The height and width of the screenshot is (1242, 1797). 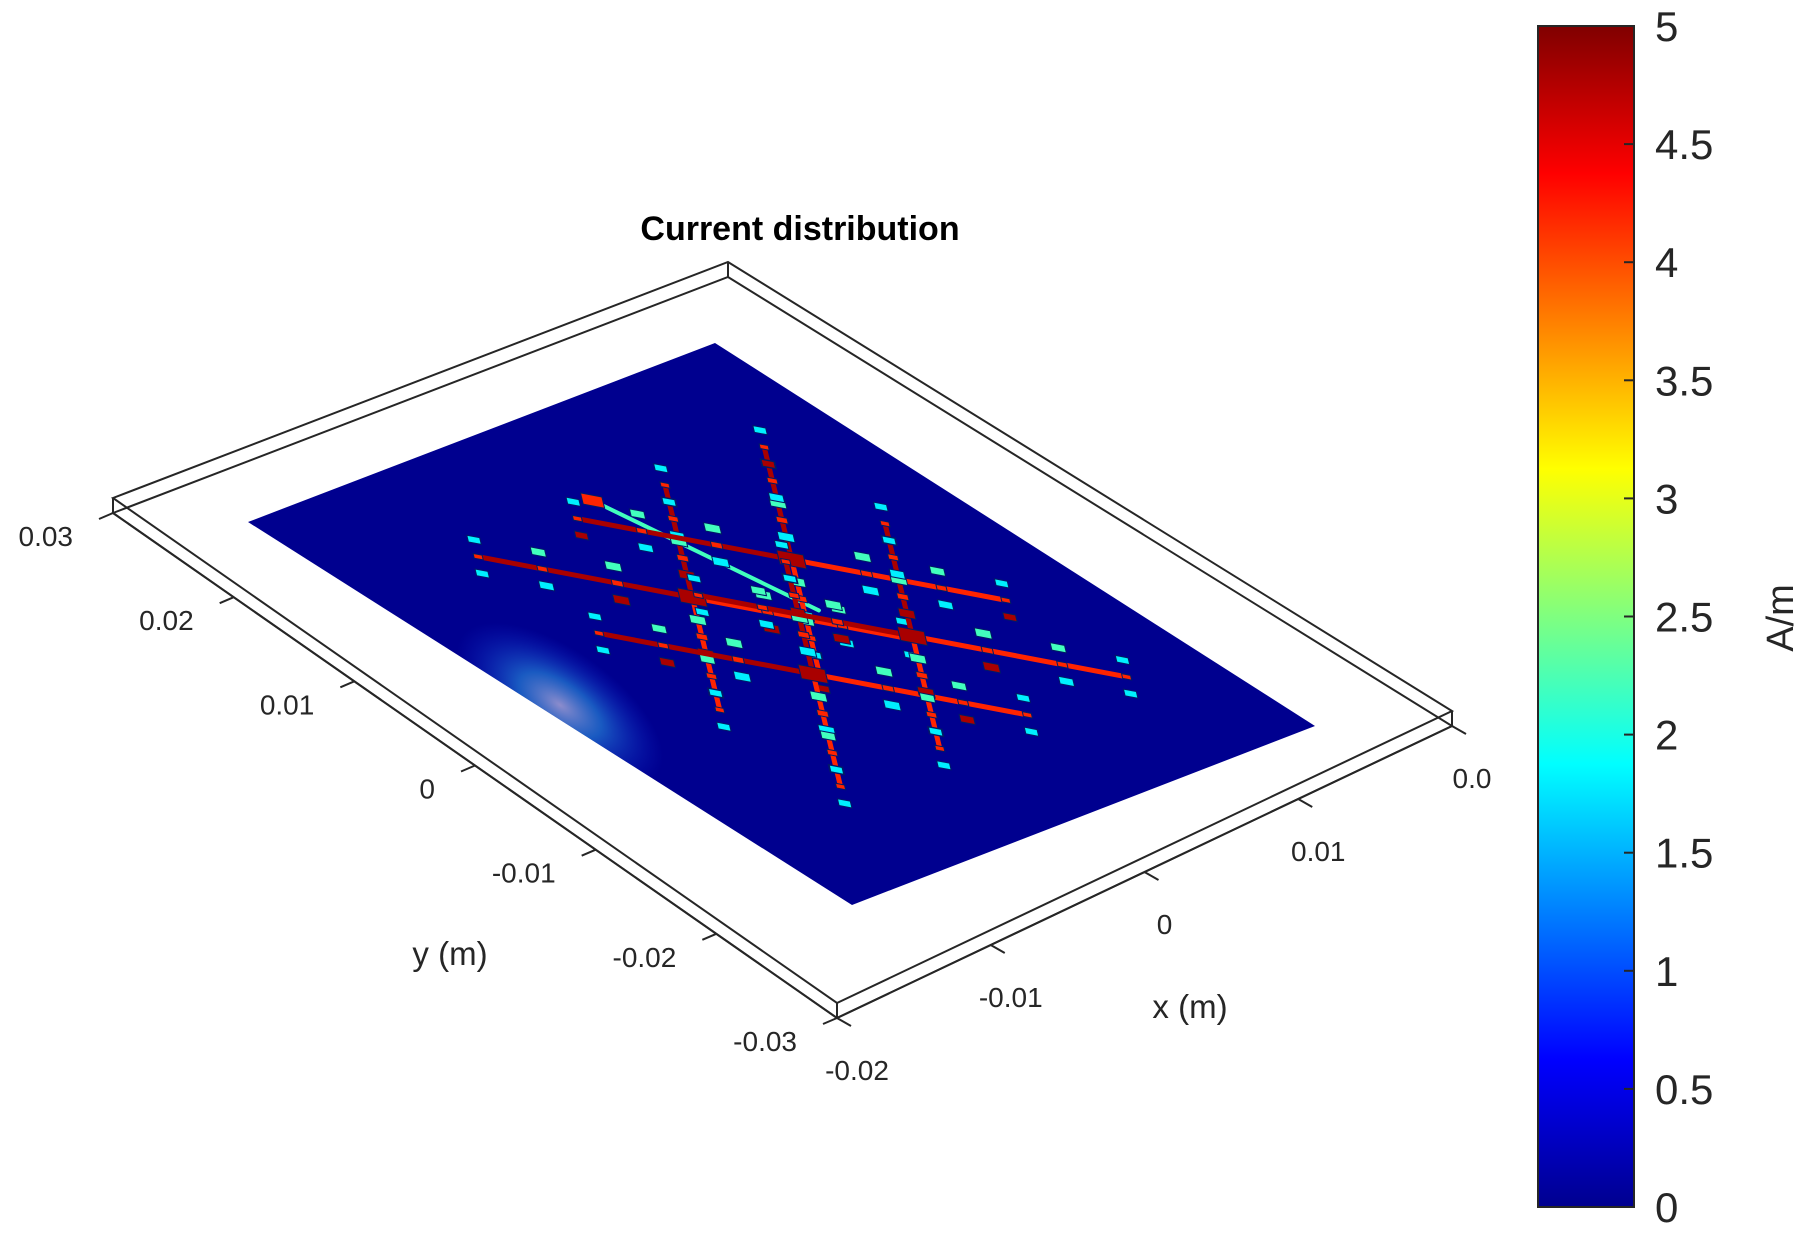 I want to click on colorbar-tick-label: 2, so click(x=1666, y=735).